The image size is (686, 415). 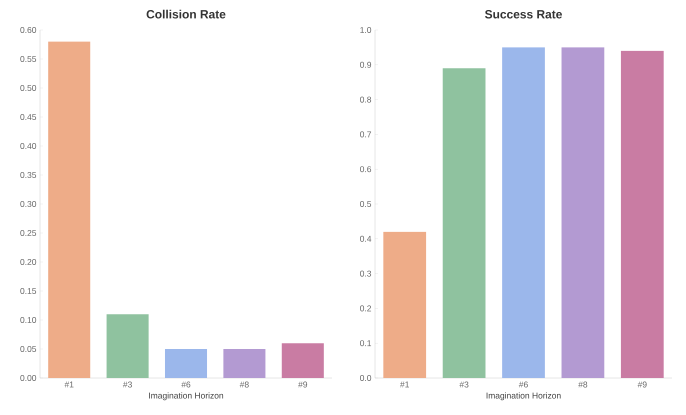 What do you see at coordinates (366, 308) in the screenshot?
I see `y-tick-label: 0.2` at bounding box center [366, 308].